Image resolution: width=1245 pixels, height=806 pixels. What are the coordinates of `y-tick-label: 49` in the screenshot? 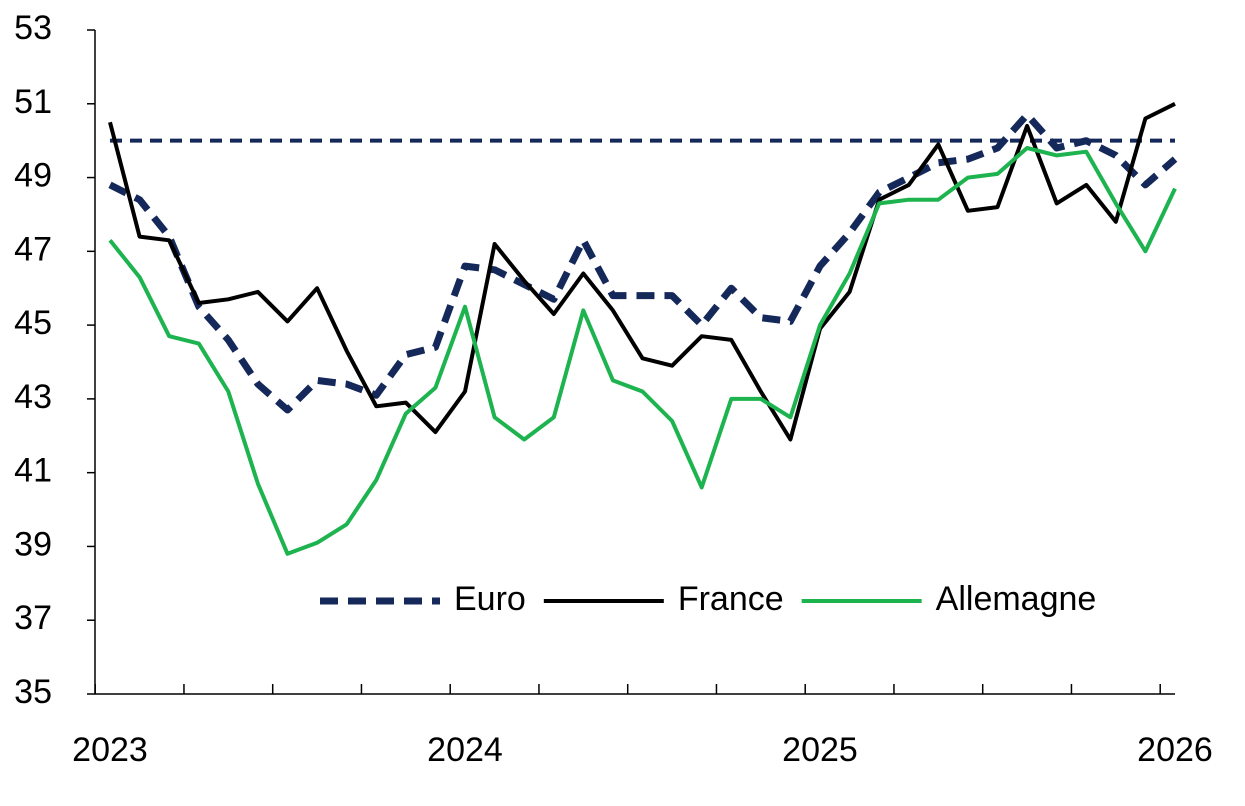 It's located at (33, 176).